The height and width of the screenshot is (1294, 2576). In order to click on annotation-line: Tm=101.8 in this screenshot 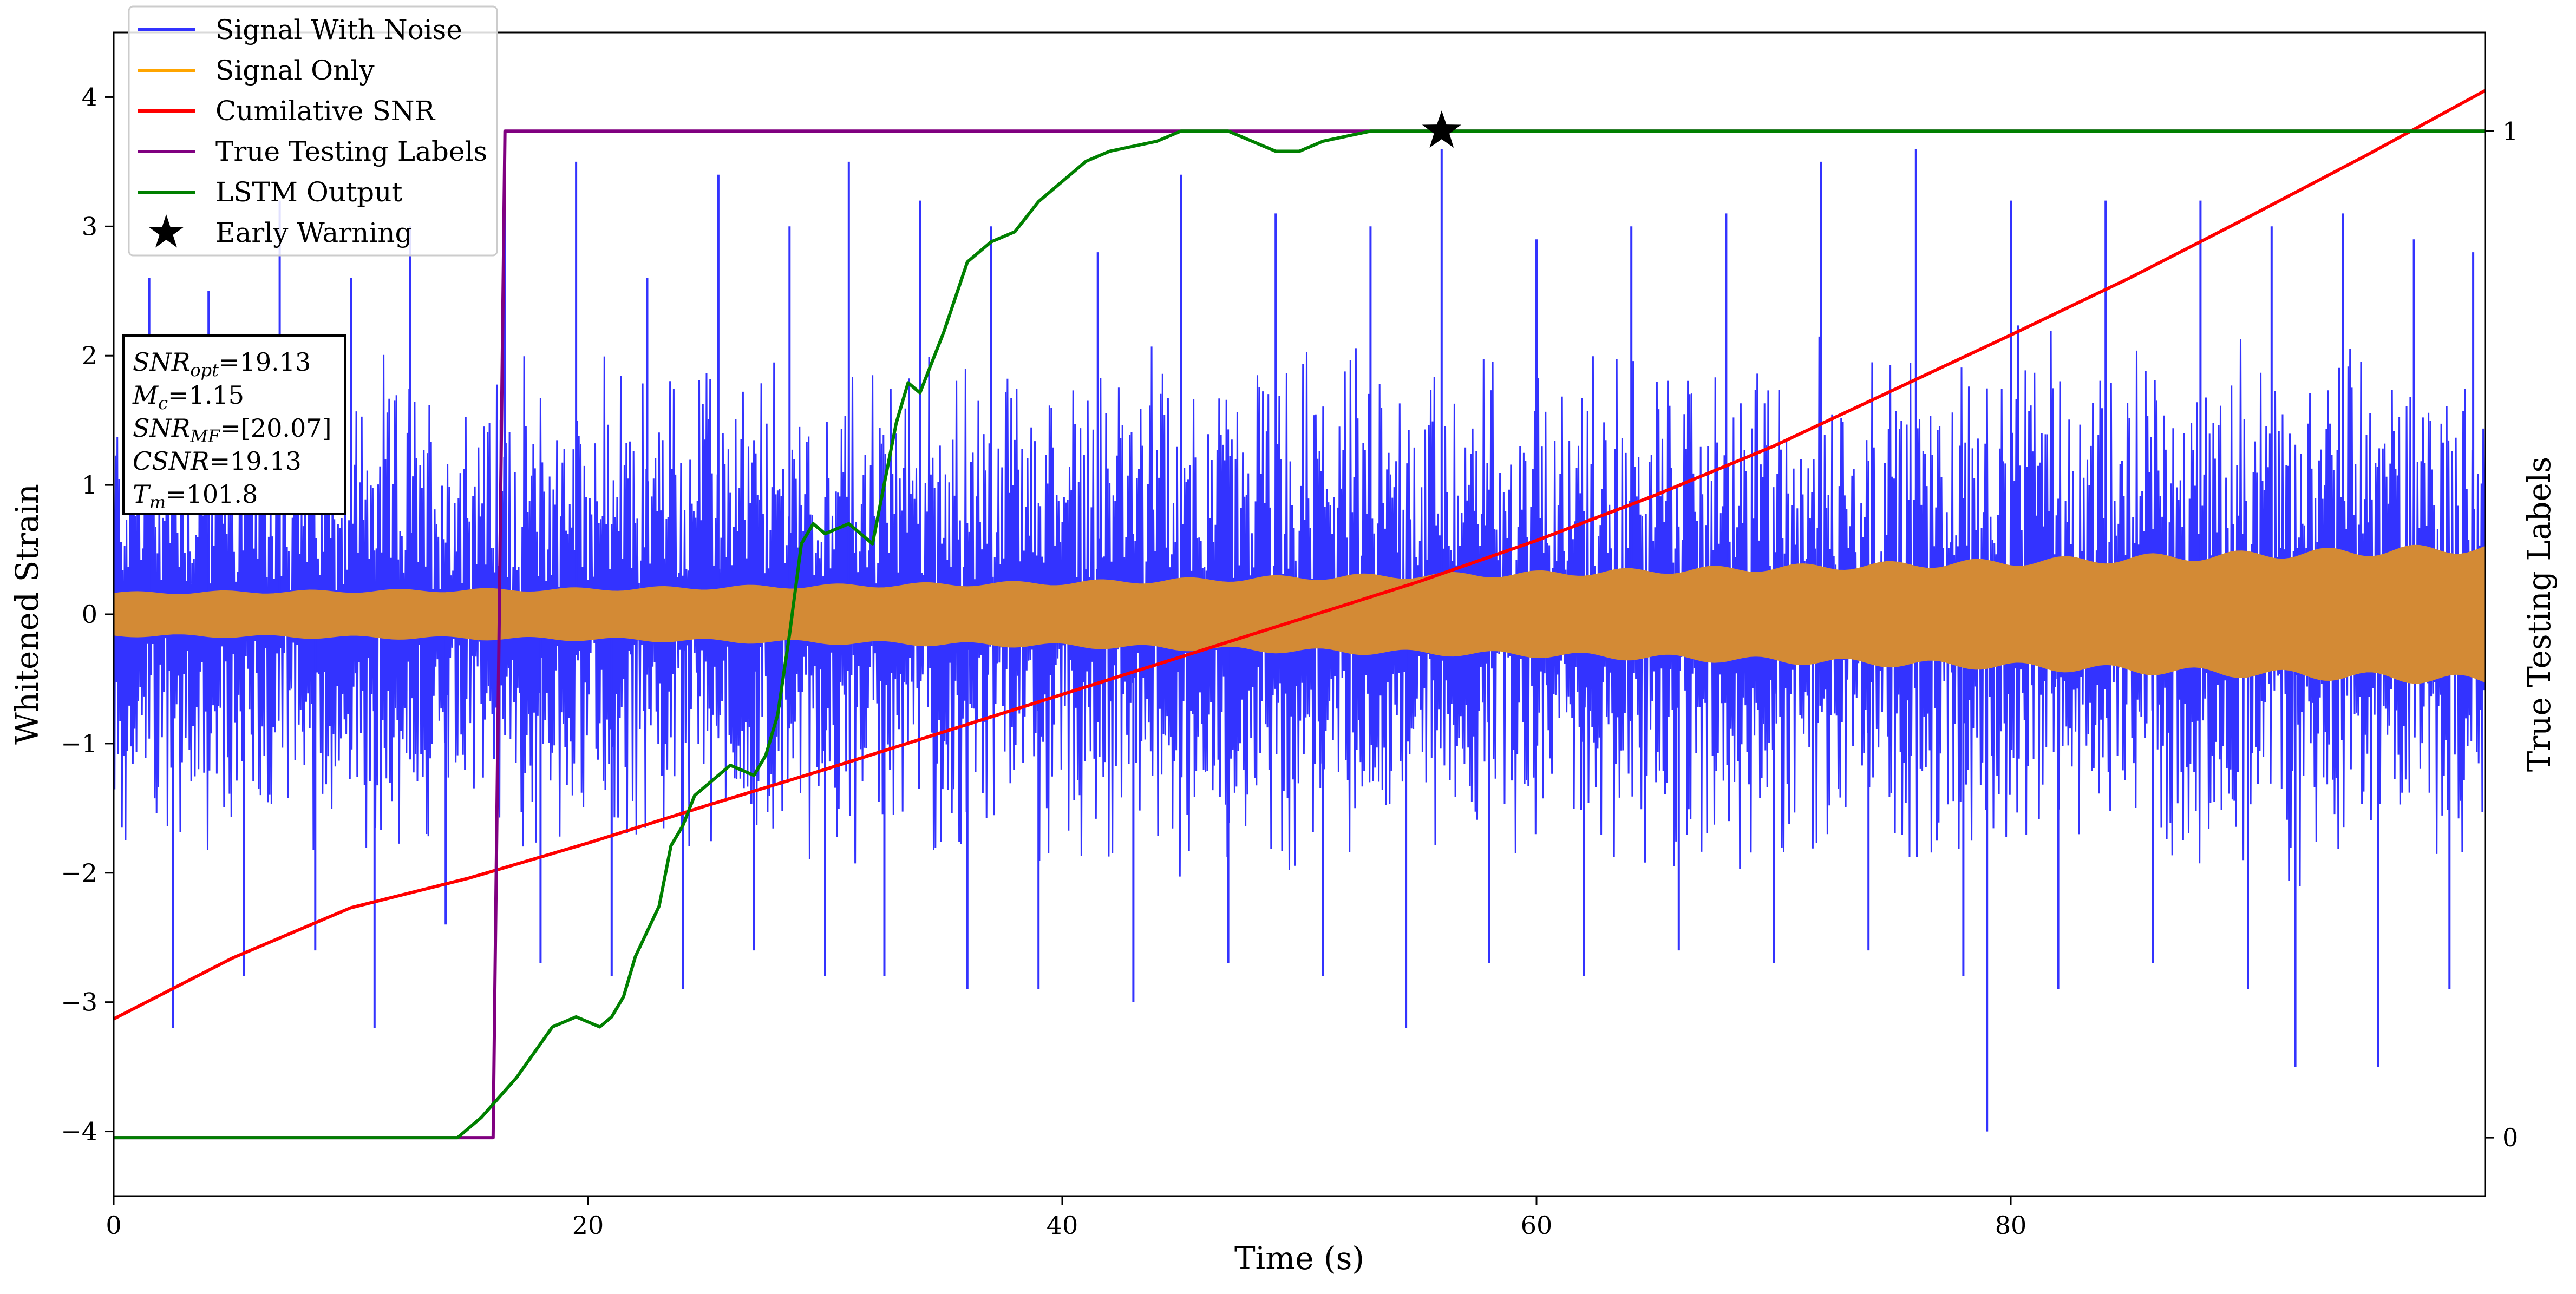, I will do `click(195, 496)`.